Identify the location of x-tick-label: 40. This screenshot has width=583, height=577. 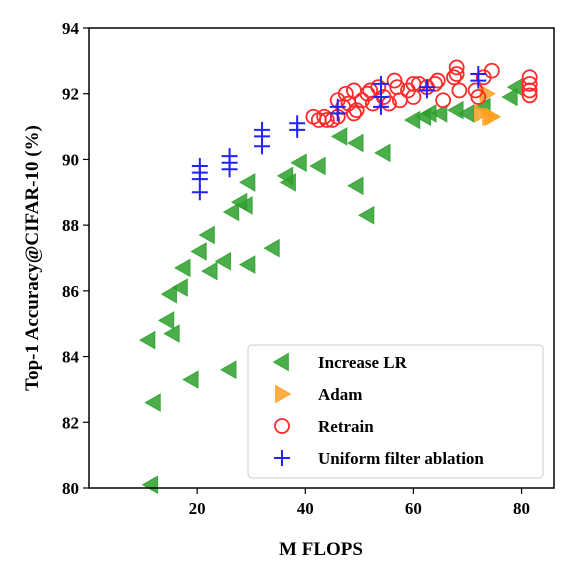
(305, 508).